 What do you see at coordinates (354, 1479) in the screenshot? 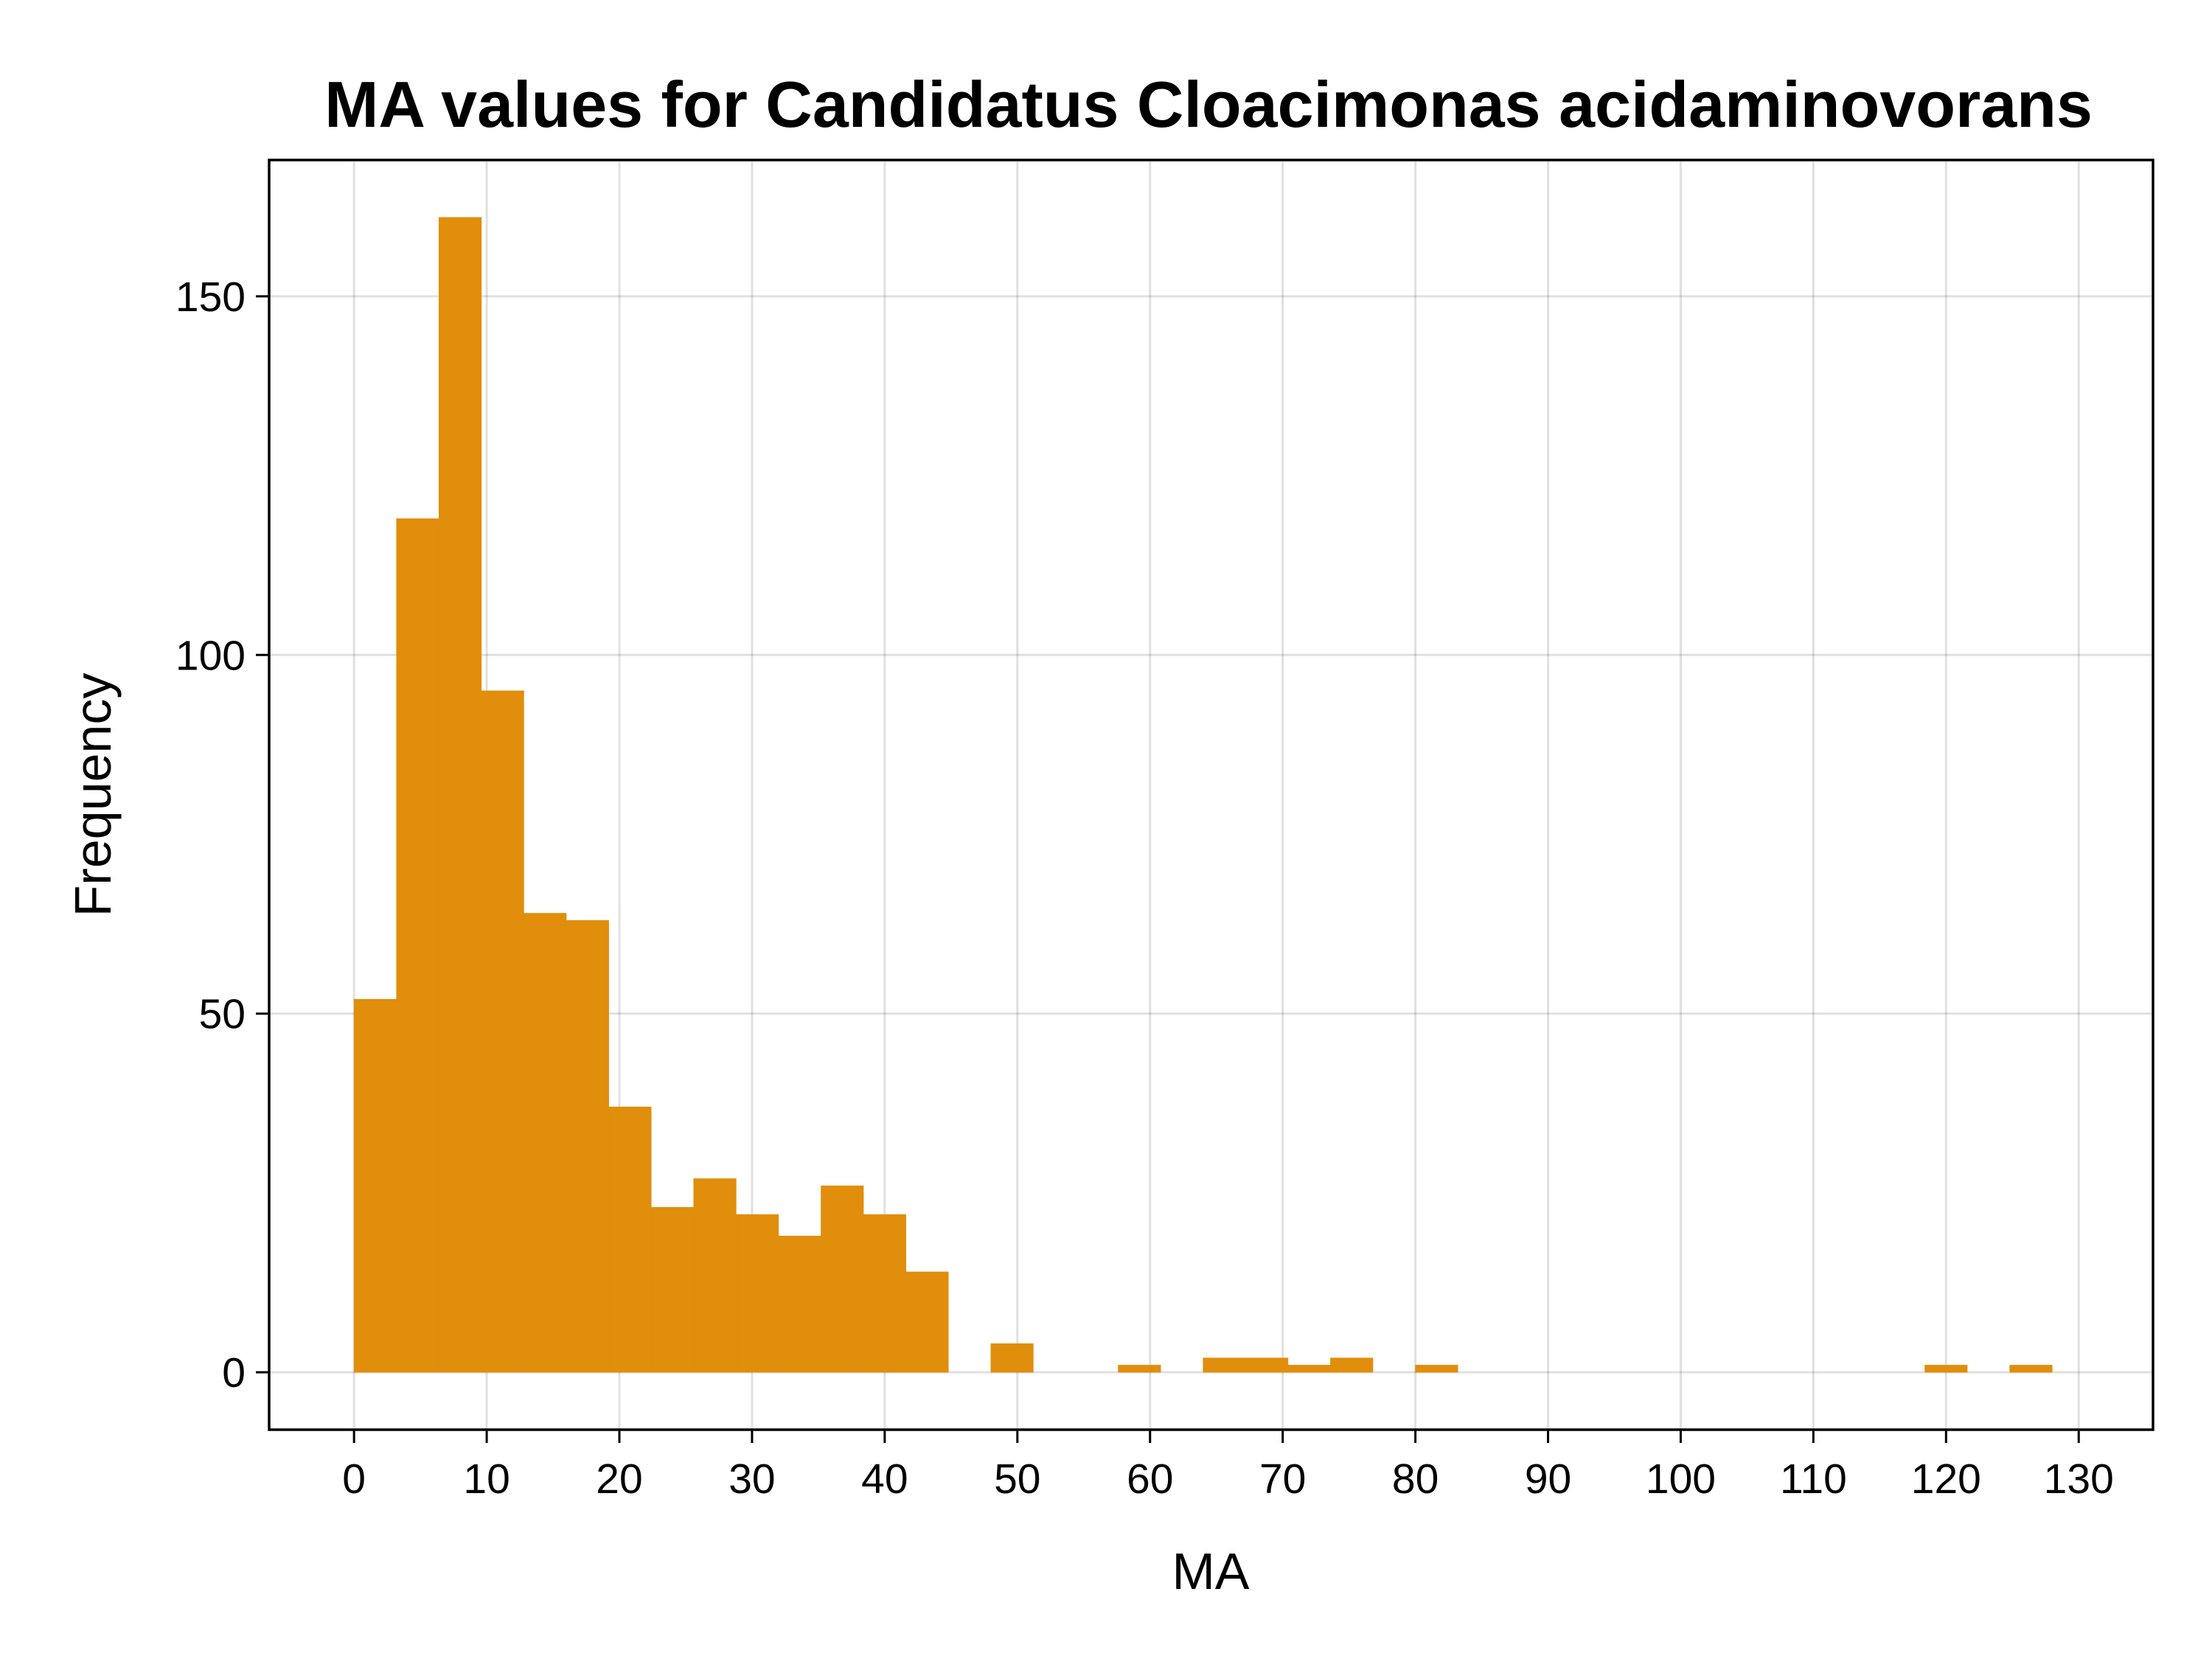
I see `x-tick-label: 0` at bounding box center [354, 1479].